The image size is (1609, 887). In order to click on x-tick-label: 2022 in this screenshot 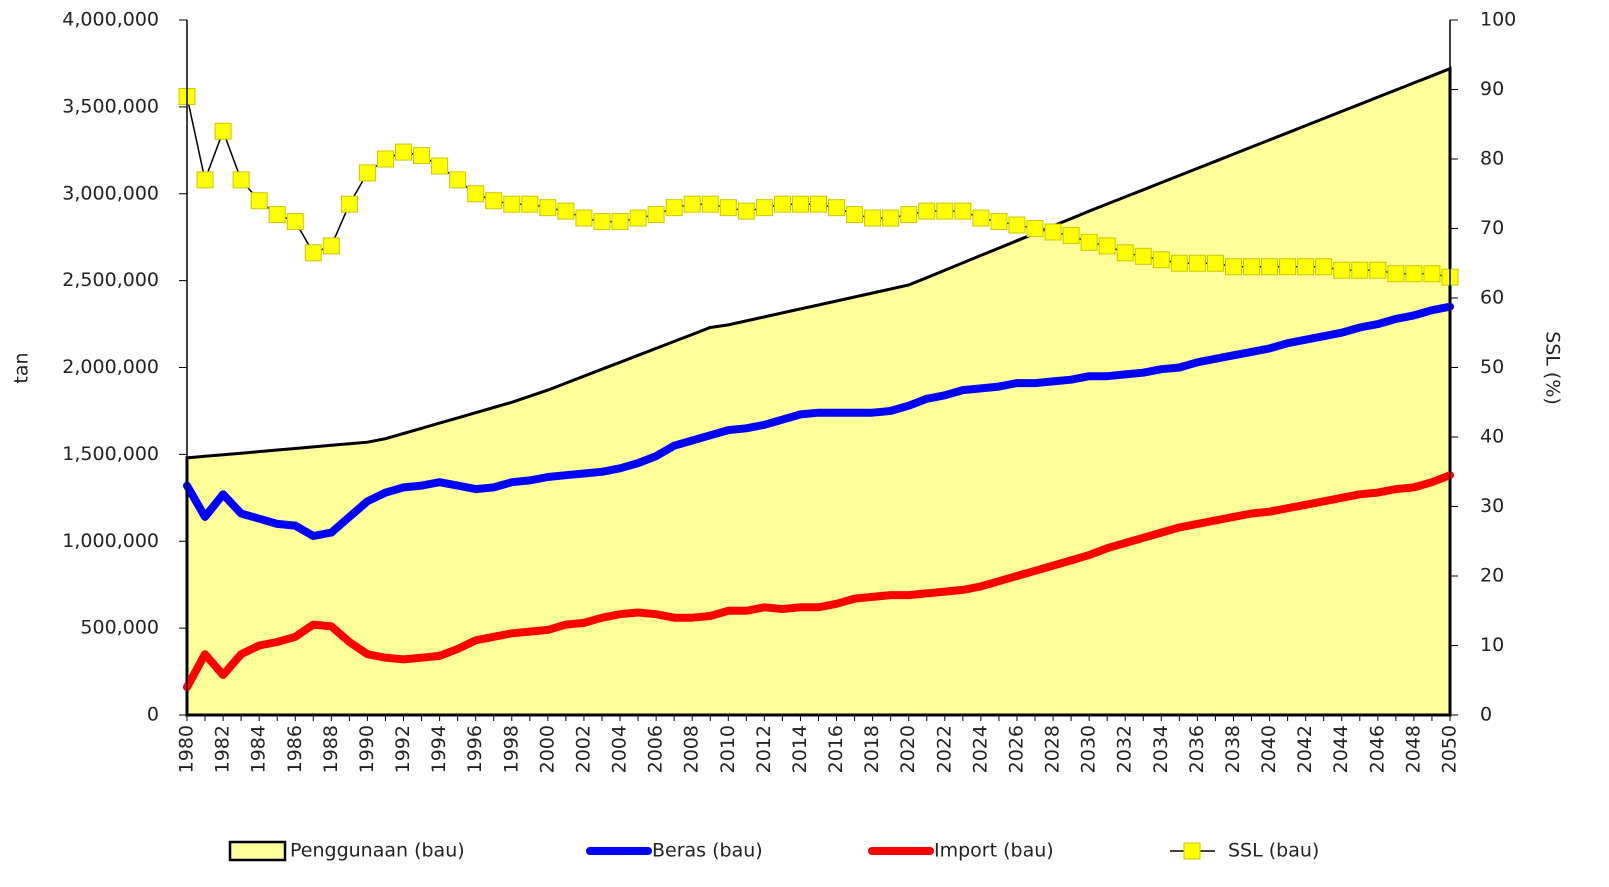, I will do `click(944, 749)`.